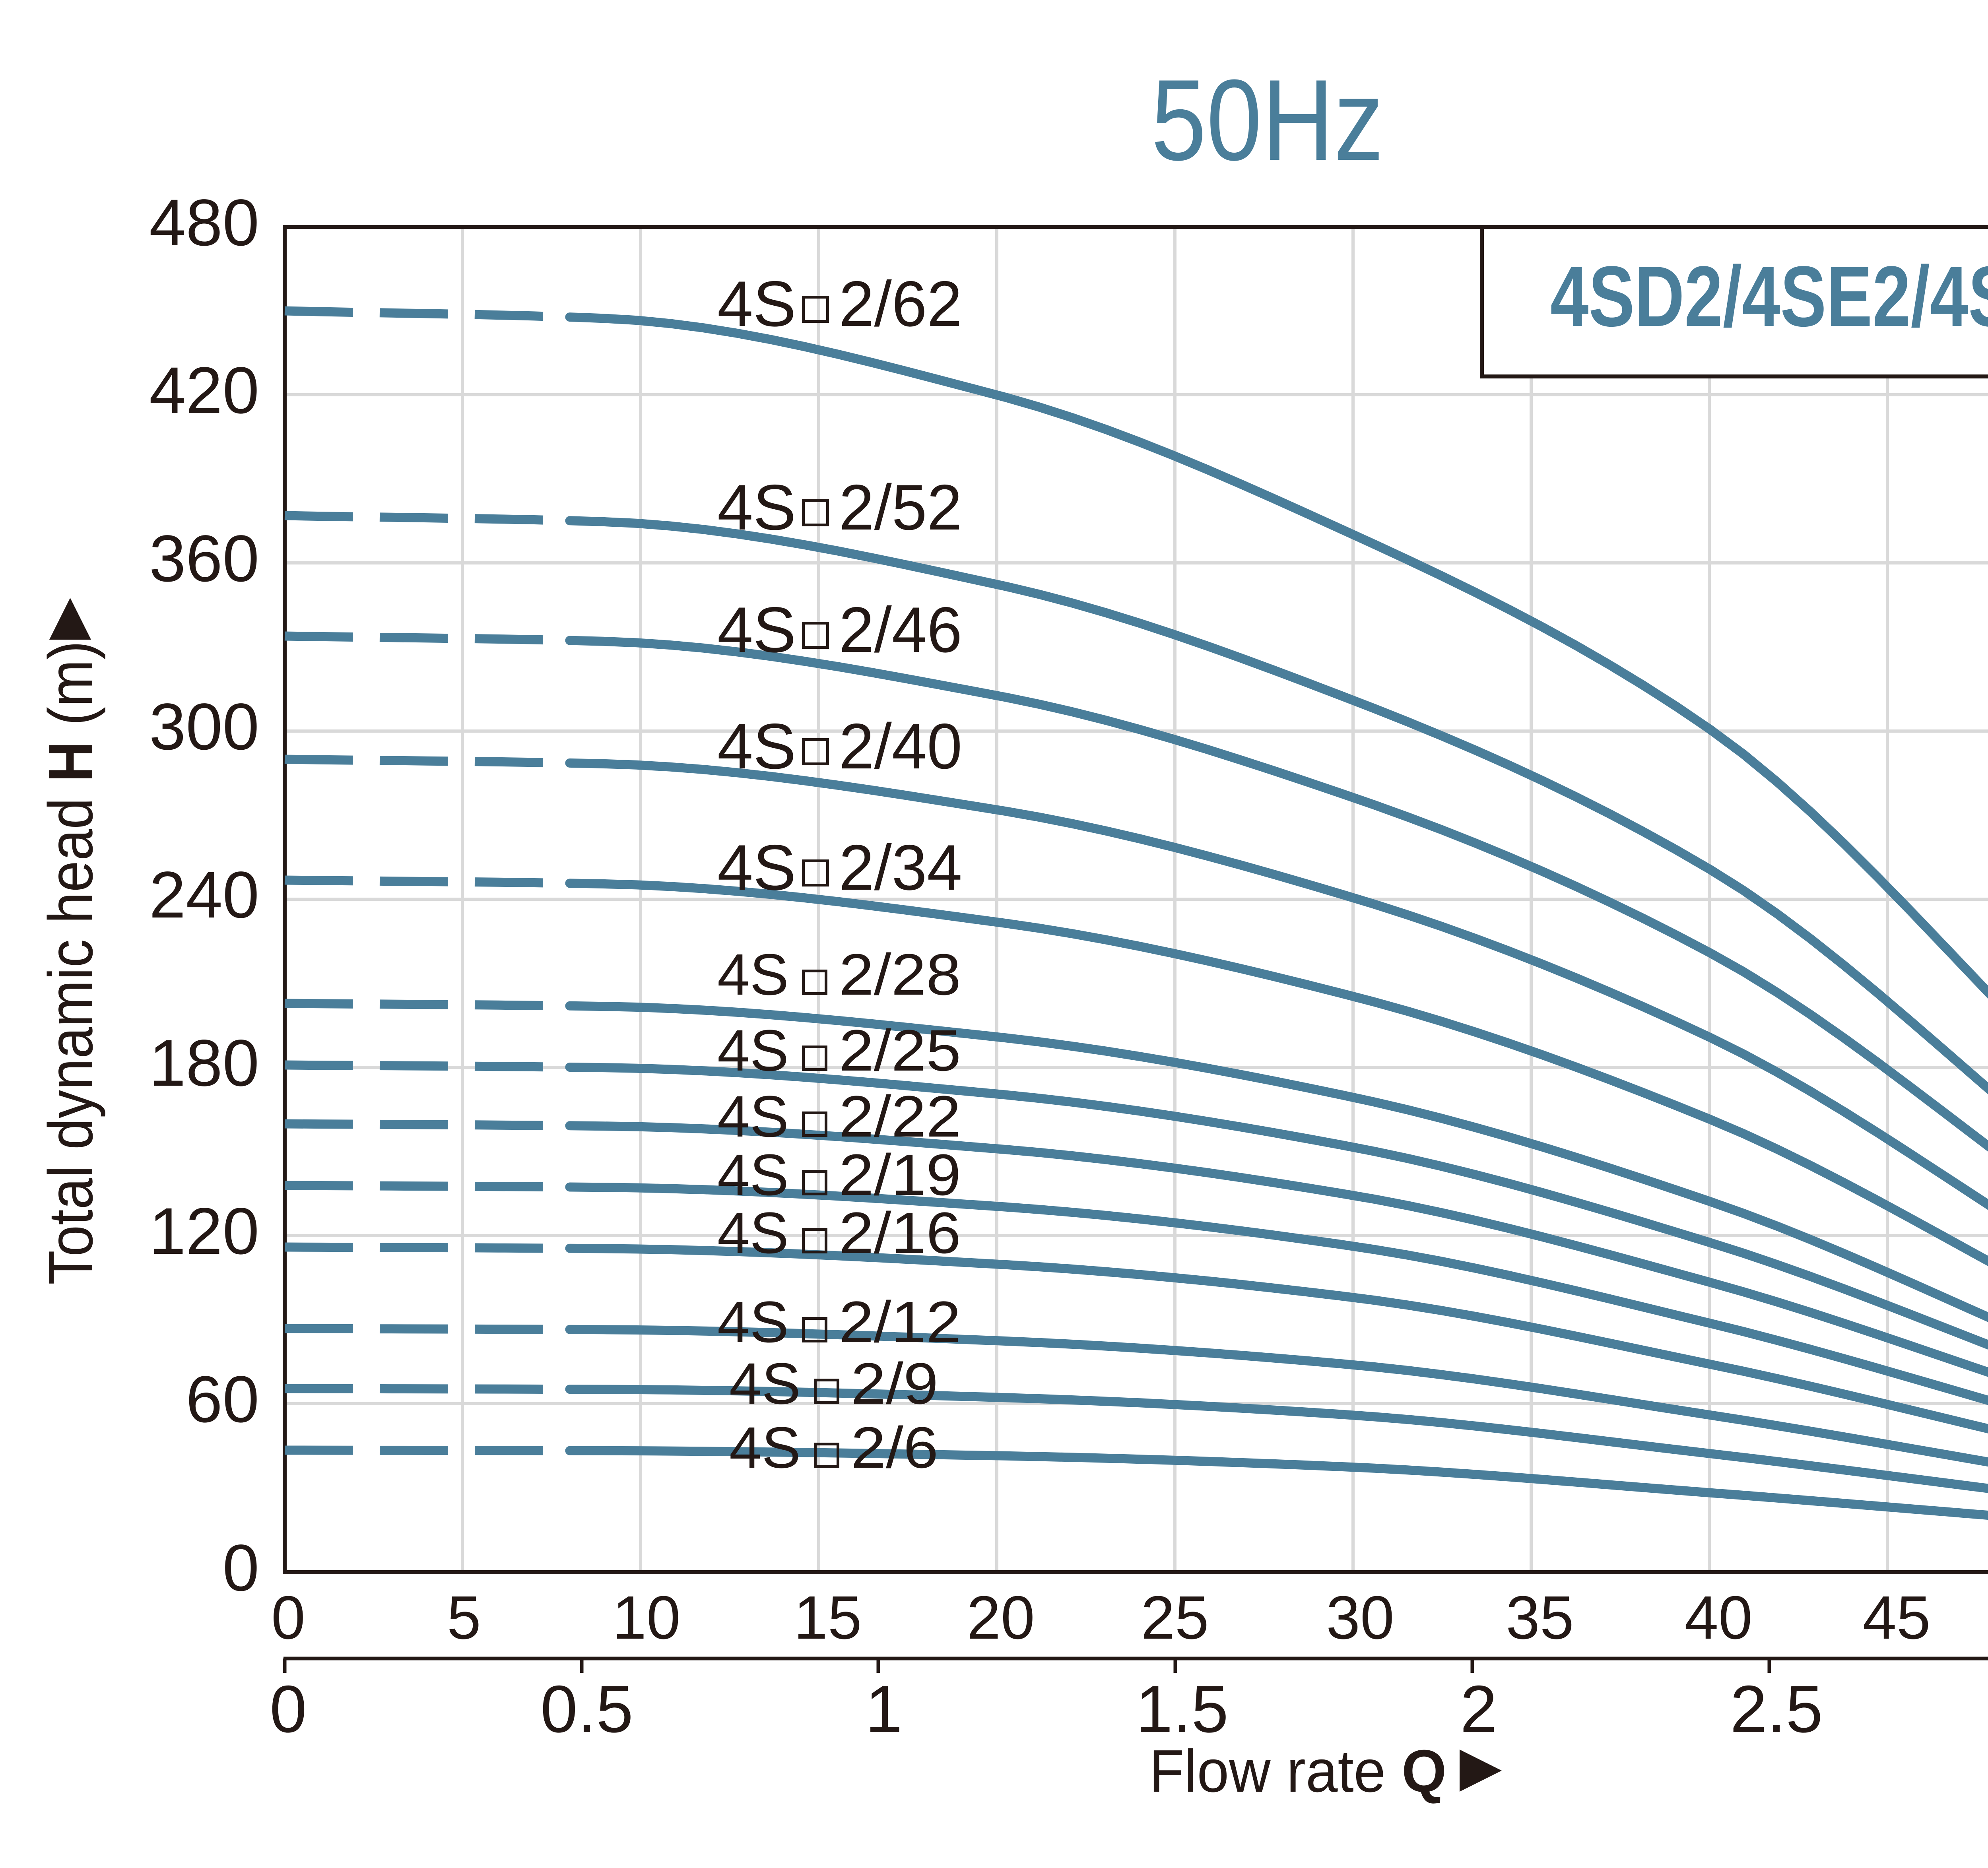 The height and width of the screenshot is (1868, 1988). What do you see at coordinates (1267, 120) in the screenshot?
I see `svg-text: 50Hz` at bounding box center [1267, 120].